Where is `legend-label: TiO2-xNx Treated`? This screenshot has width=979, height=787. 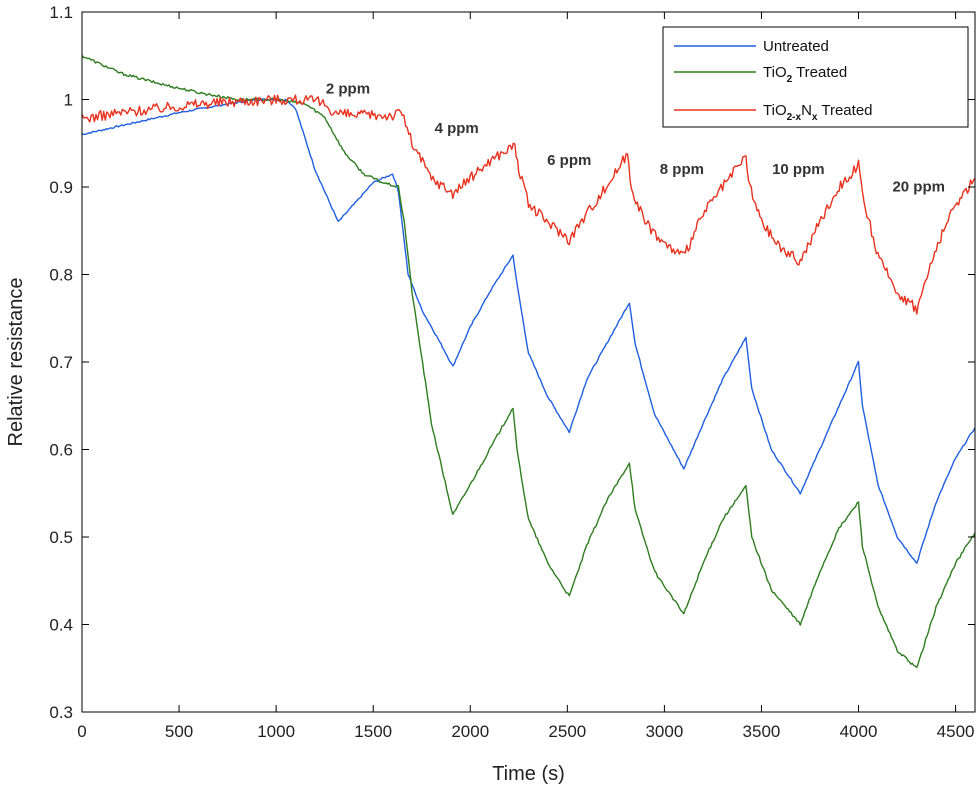
legend-label: TiO2-xNx Treated is located at coordinates (818, 112).